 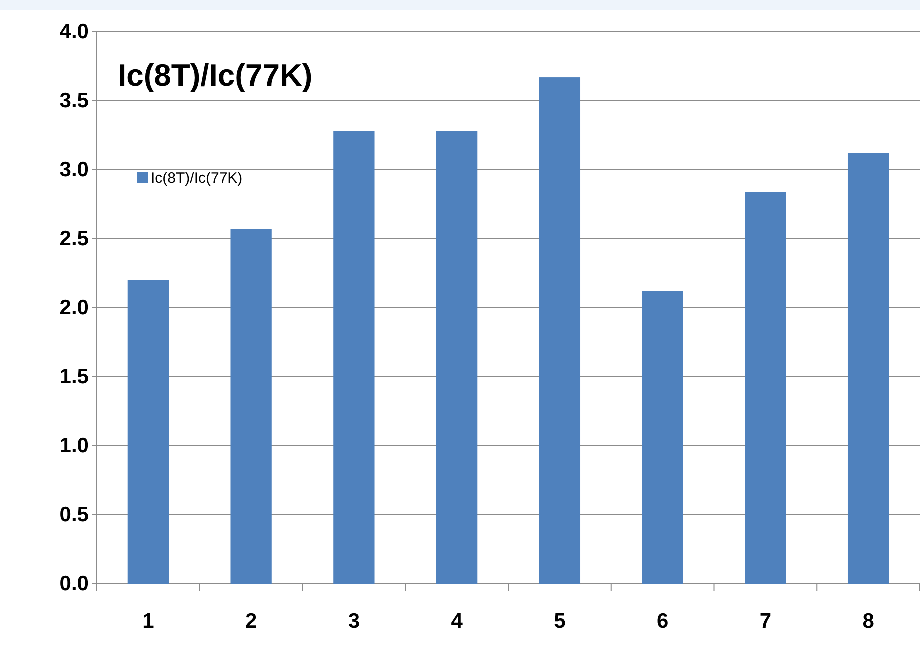 I want to click on y-tick-label: 0.0, so click(x=74, y=584).